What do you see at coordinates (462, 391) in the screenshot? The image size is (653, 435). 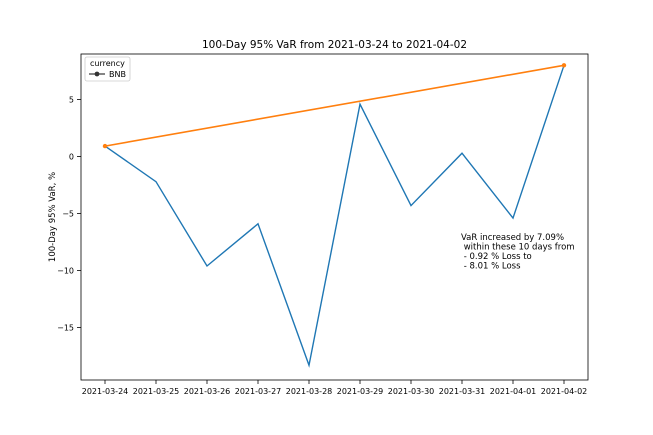 I see `x-tick-label: 2021-03-31` at bounding box center [462, 391].